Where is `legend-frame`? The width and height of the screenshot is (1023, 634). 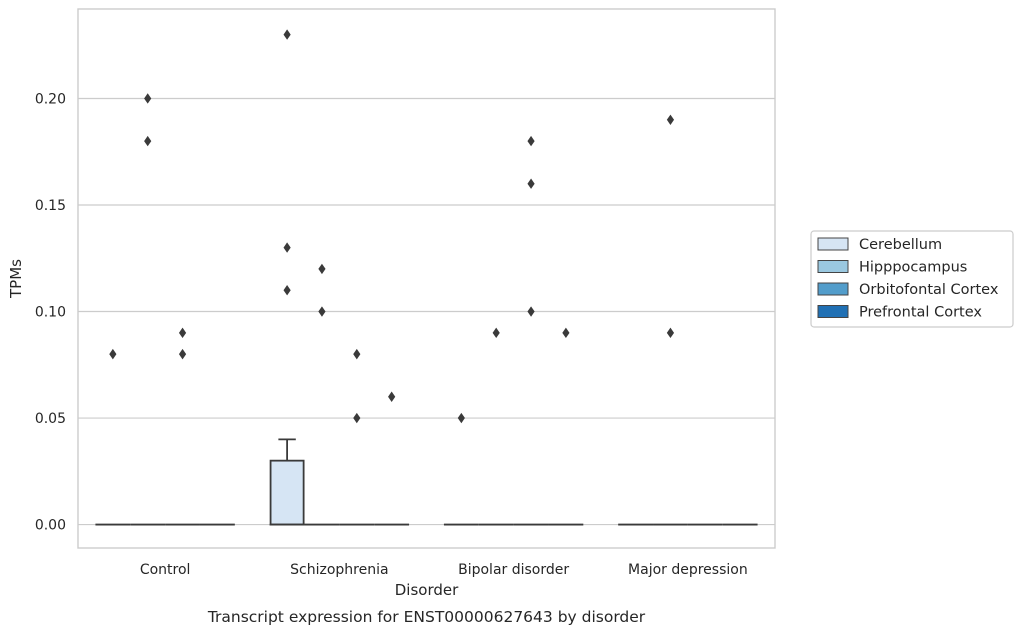 legend-frame is located at coordinates (912, 279).